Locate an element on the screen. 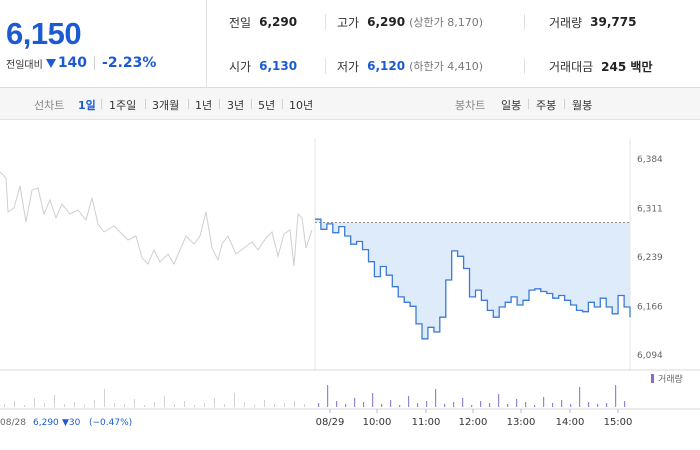  candle-weekly-button: 주봉 is located at coordinates (546, 105).